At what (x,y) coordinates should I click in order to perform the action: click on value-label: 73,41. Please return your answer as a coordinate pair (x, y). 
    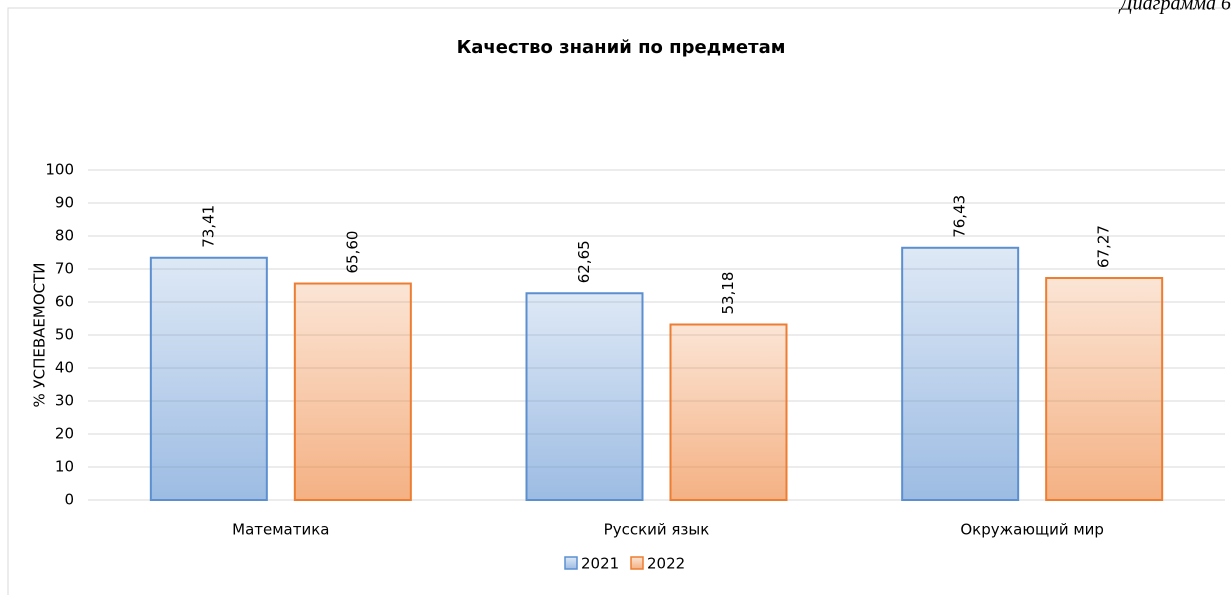
    Looking at the image, I should click on (208, 226).